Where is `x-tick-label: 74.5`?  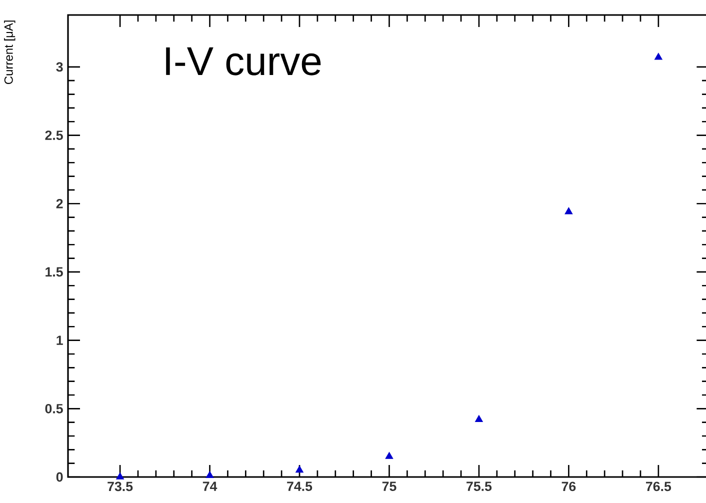
x-tick-label: 74.5 is located at coordinates (299, 487).